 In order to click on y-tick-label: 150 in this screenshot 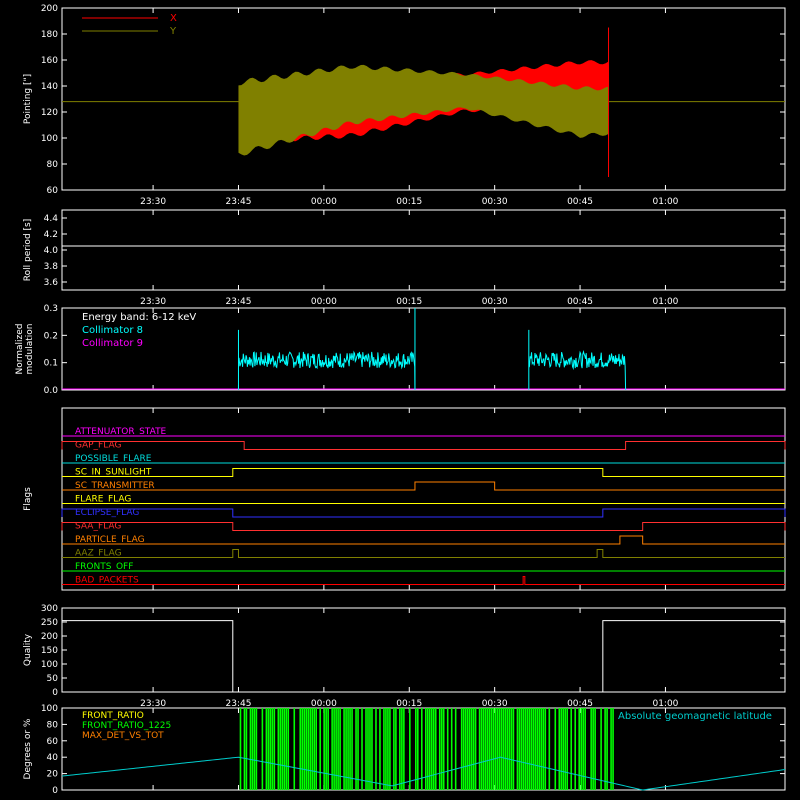, I will do `click(49, 651)`.